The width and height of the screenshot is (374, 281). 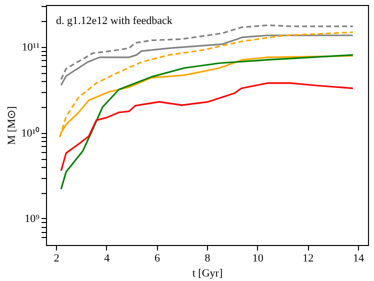 I want to click on y-tick-label: 10⁹, so click(x=32, y=218).